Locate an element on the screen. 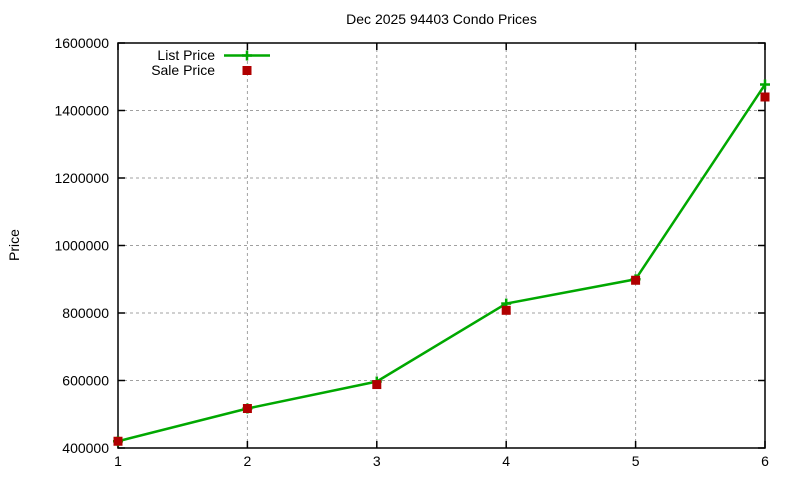  legend-label-sale-price: Sale Price is located at coordinates (183, 70).